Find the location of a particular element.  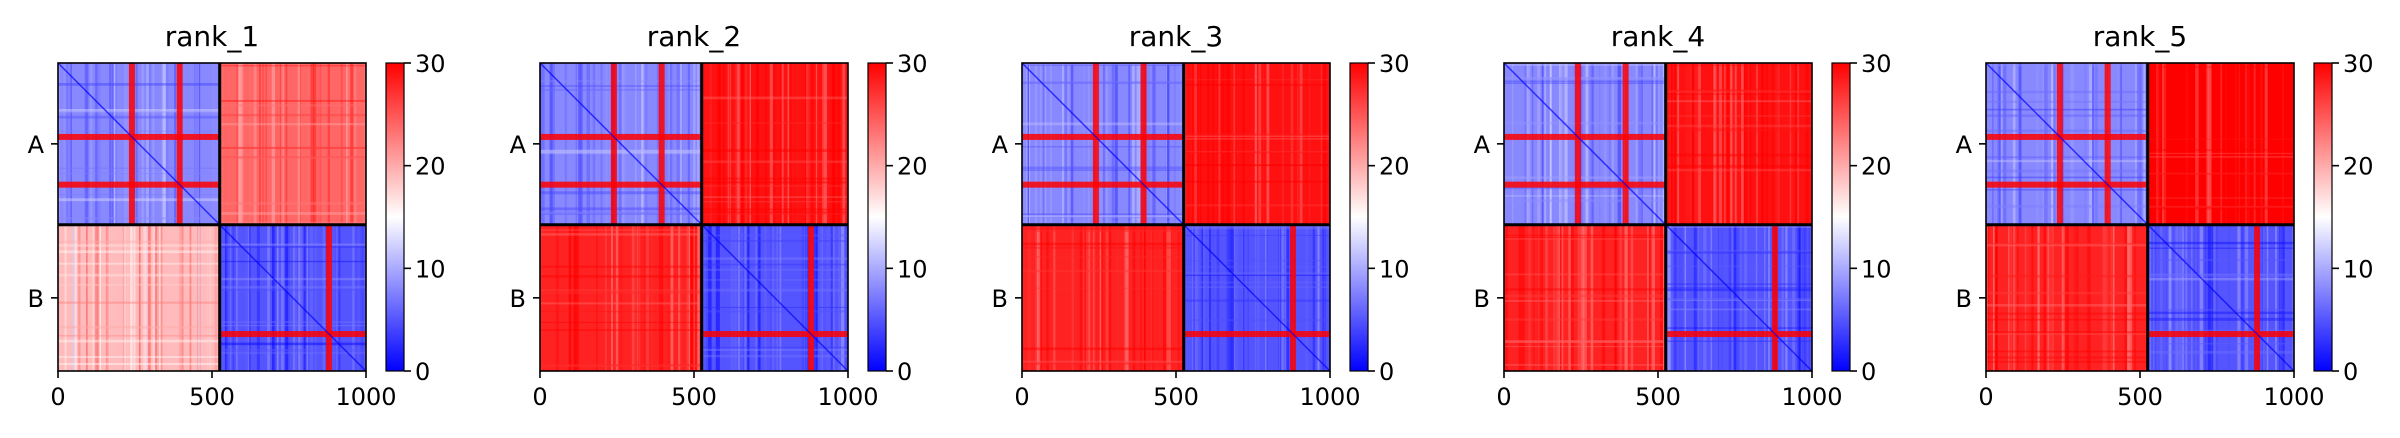

colorbar-tick-label: 20 is located at coordinates (1394, 167).